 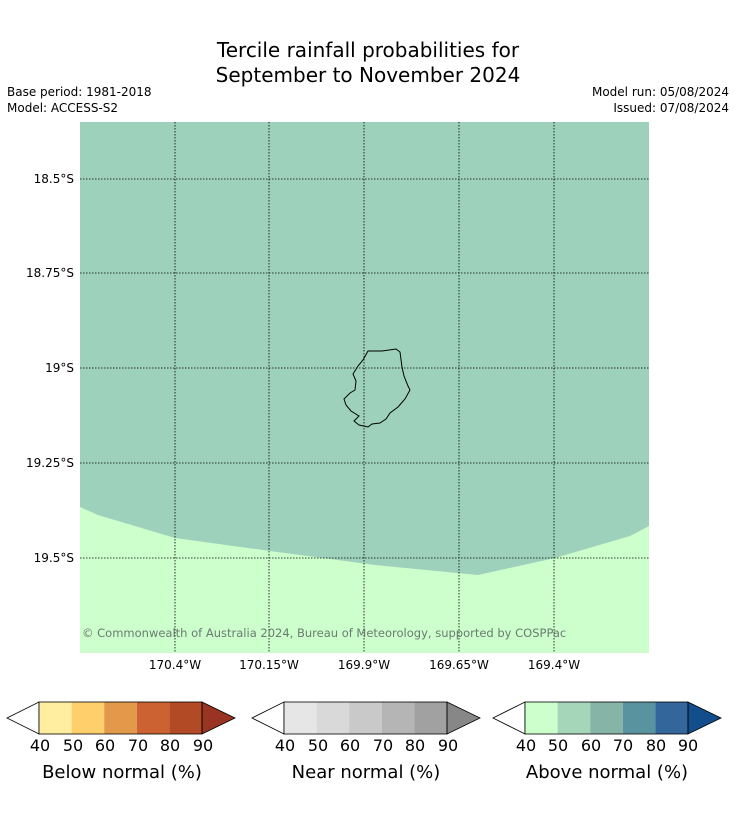 I want to click on near-extend-high, so click(x=463, y=718).